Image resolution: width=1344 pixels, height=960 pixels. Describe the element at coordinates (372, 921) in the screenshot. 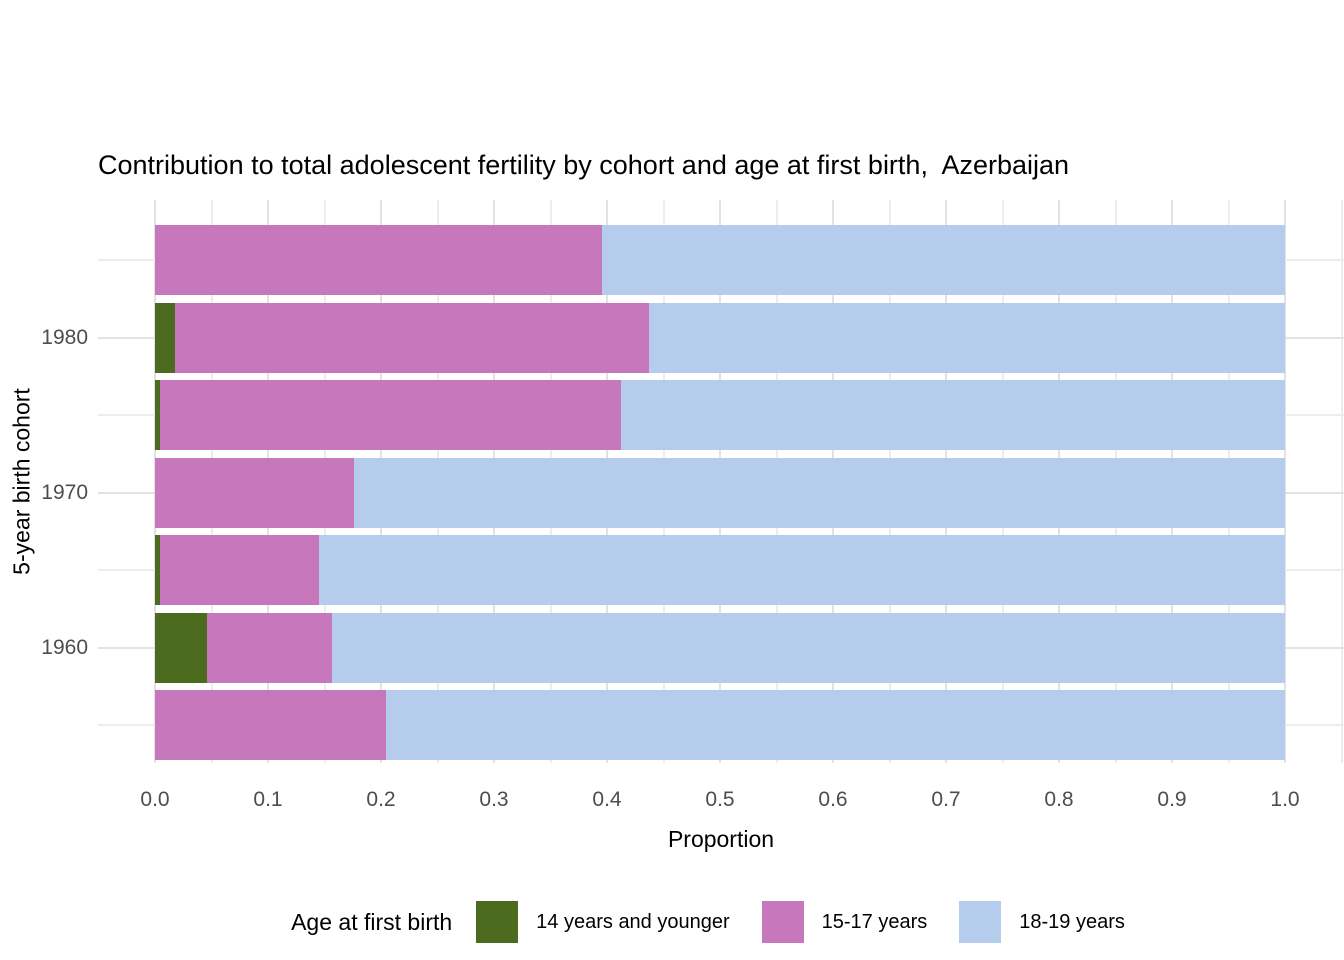

I see `legend-title: Age at first birth` at that location.